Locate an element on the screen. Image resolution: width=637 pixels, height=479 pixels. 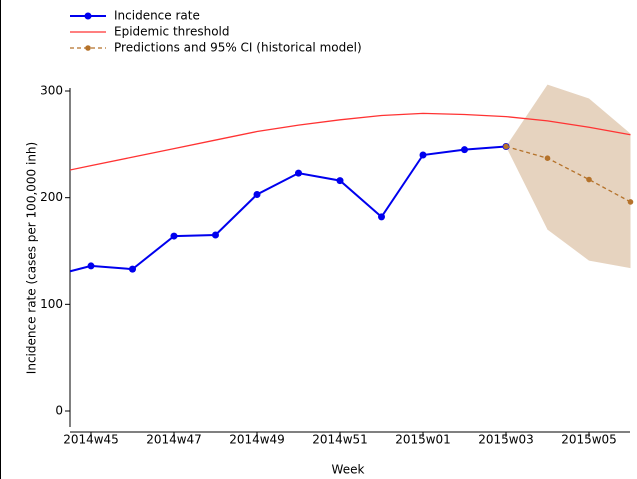
y-tick-label: 300 is located at coordinates (51, 91).